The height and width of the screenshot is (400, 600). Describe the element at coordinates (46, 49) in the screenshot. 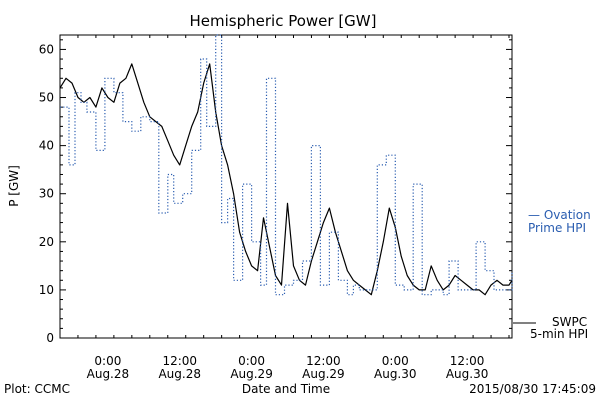

I see `y-tick-label: 60` at that location.